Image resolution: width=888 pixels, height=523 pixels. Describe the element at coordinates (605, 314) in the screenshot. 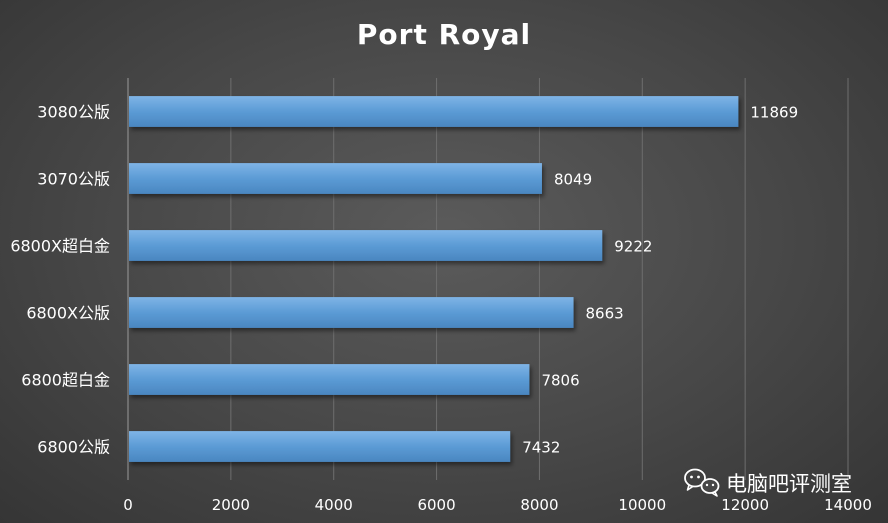

I see `value-label: 8663` at that location.